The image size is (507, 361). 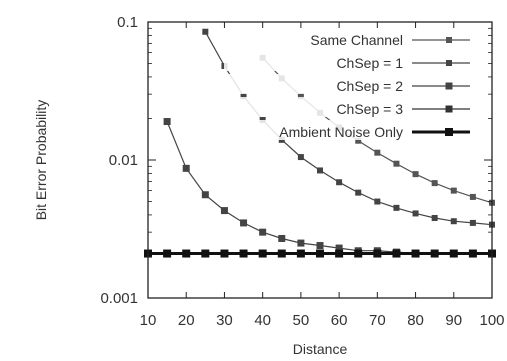 What do you see at coordinates (369, 109) in the screenshot?
I see `legend-label: ChSep = 3` at bounding box center [369, 109].